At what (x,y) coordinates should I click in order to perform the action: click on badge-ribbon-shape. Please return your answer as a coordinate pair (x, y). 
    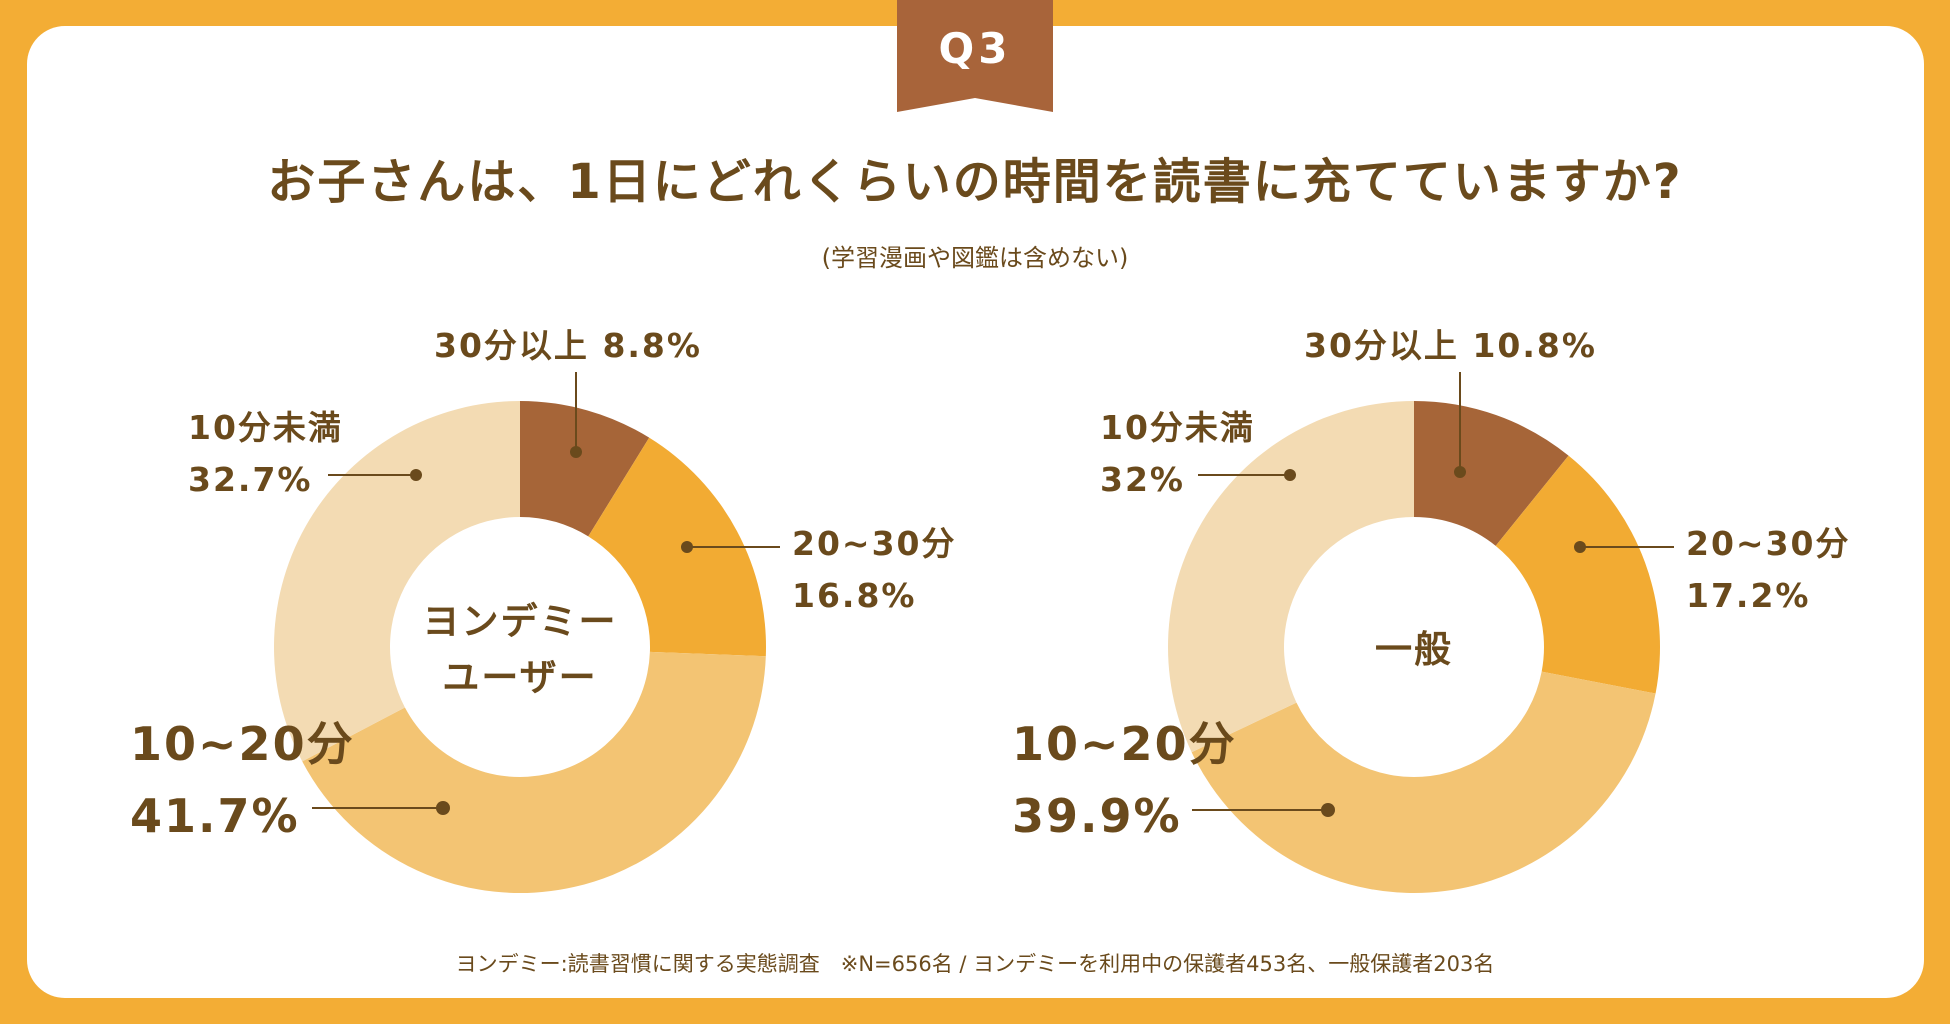
    Looking at the image, I should click on (975, 56).